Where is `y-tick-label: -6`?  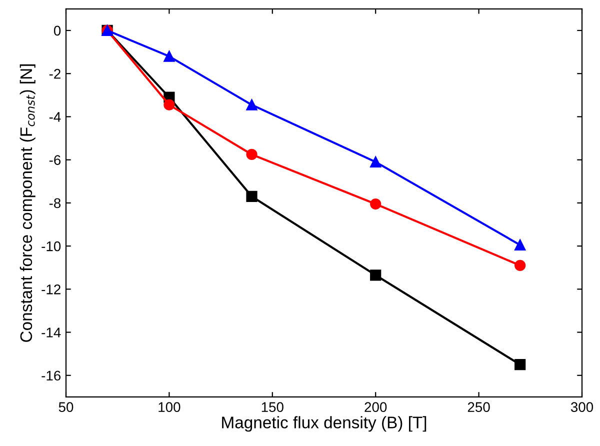
y-tick-label: -6 is located at coordinates (55, 160).